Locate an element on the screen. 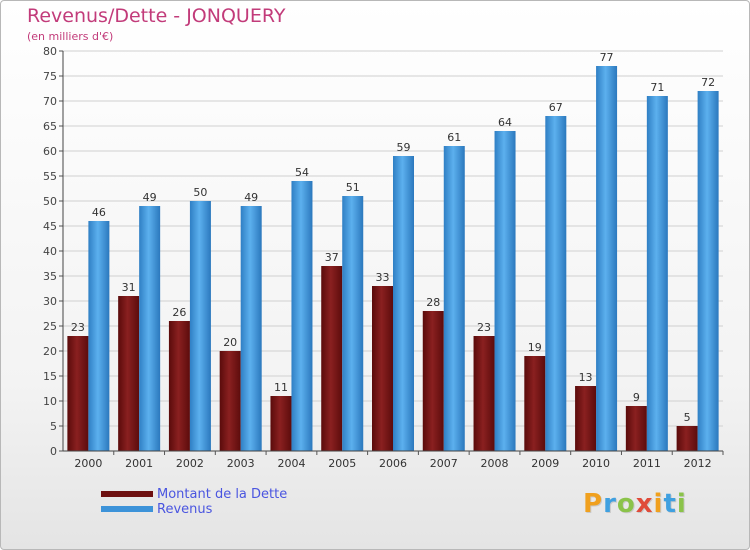 The height and width of the screenshot is (550, 750). x-tick-label: 2005 is located at coordinates (342, 463).